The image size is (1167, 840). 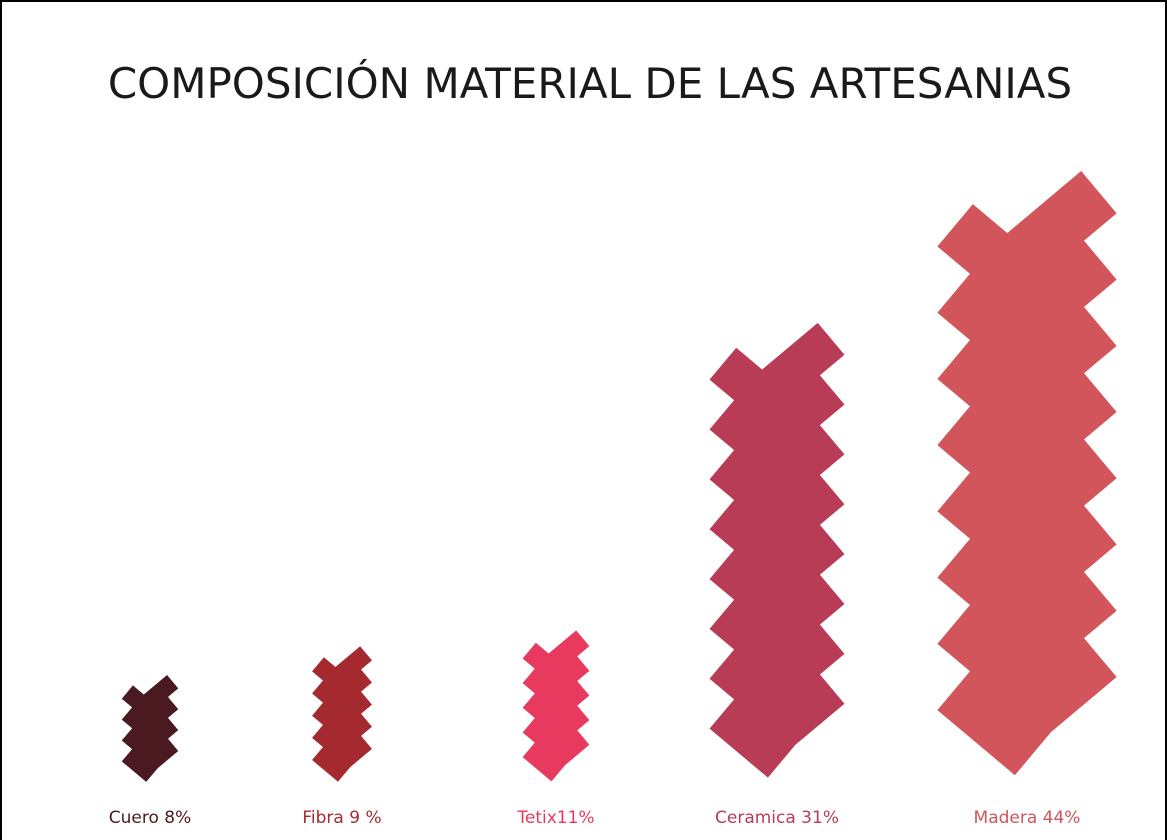 What do you see at coordinates (590, 83) in the screenshot?
I see `chart-title: COMPOSICIÓN MATERIAL DE LAS ARTESANIAS` at bounding box center [590, 83].